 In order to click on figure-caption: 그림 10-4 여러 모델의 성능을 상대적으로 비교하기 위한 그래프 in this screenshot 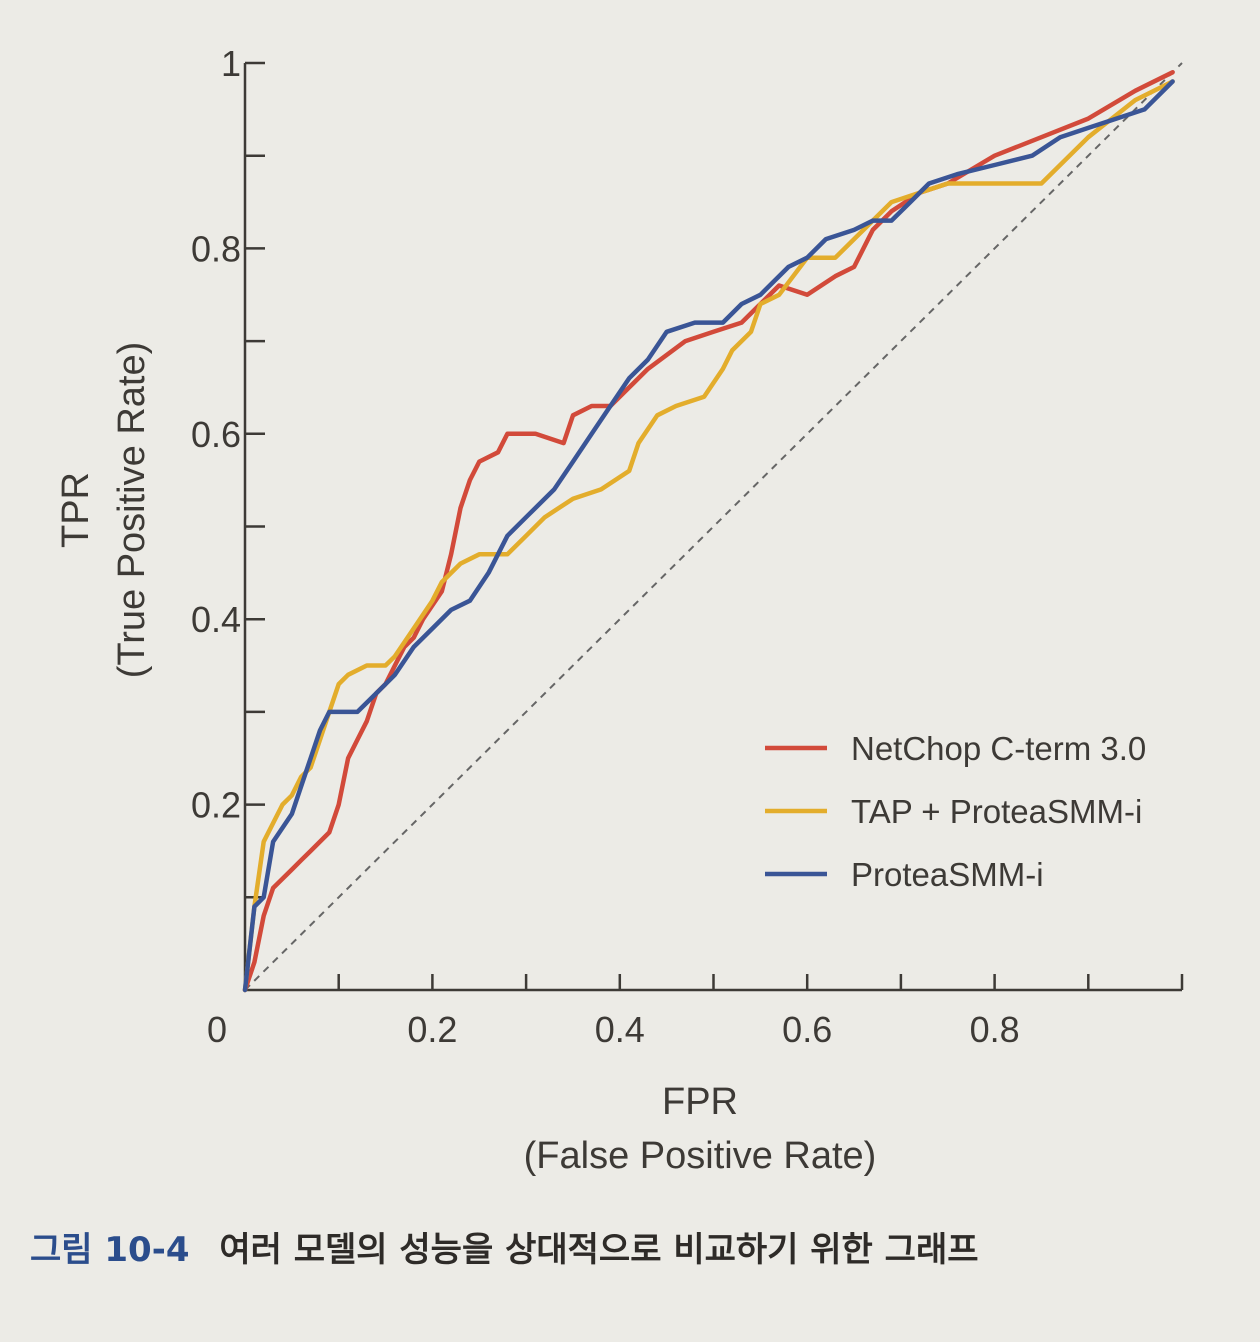, I will do `click(635, 1246)`.